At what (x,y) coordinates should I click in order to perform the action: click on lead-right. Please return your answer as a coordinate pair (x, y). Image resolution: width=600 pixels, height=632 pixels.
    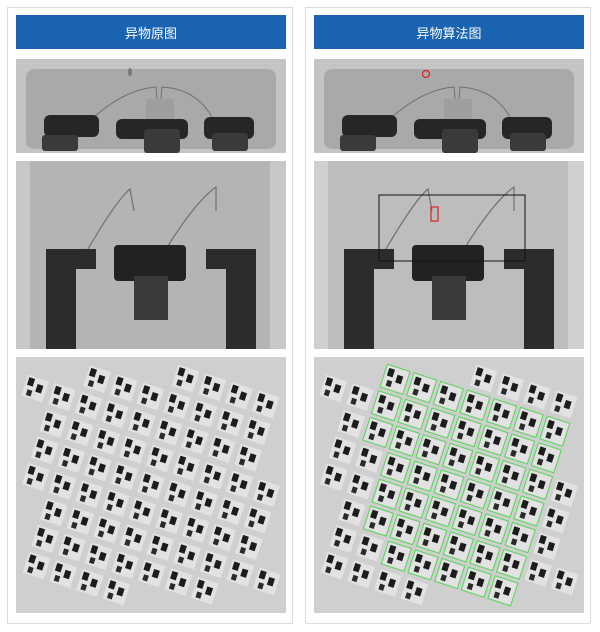
    Looking at the image, I should click on (231, 299).